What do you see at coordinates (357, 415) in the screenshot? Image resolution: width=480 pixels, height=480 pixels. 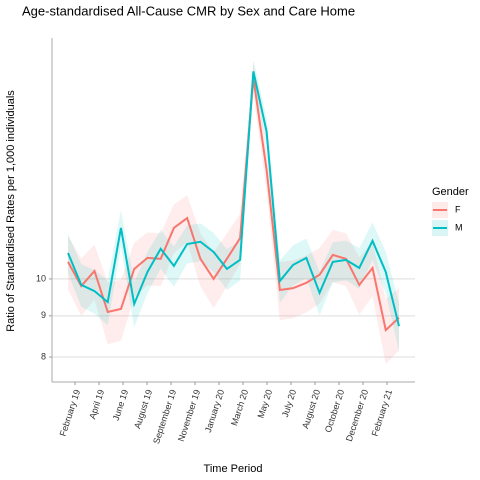 I see `x-tick-label: December 20` at bounding box center [357, 415].